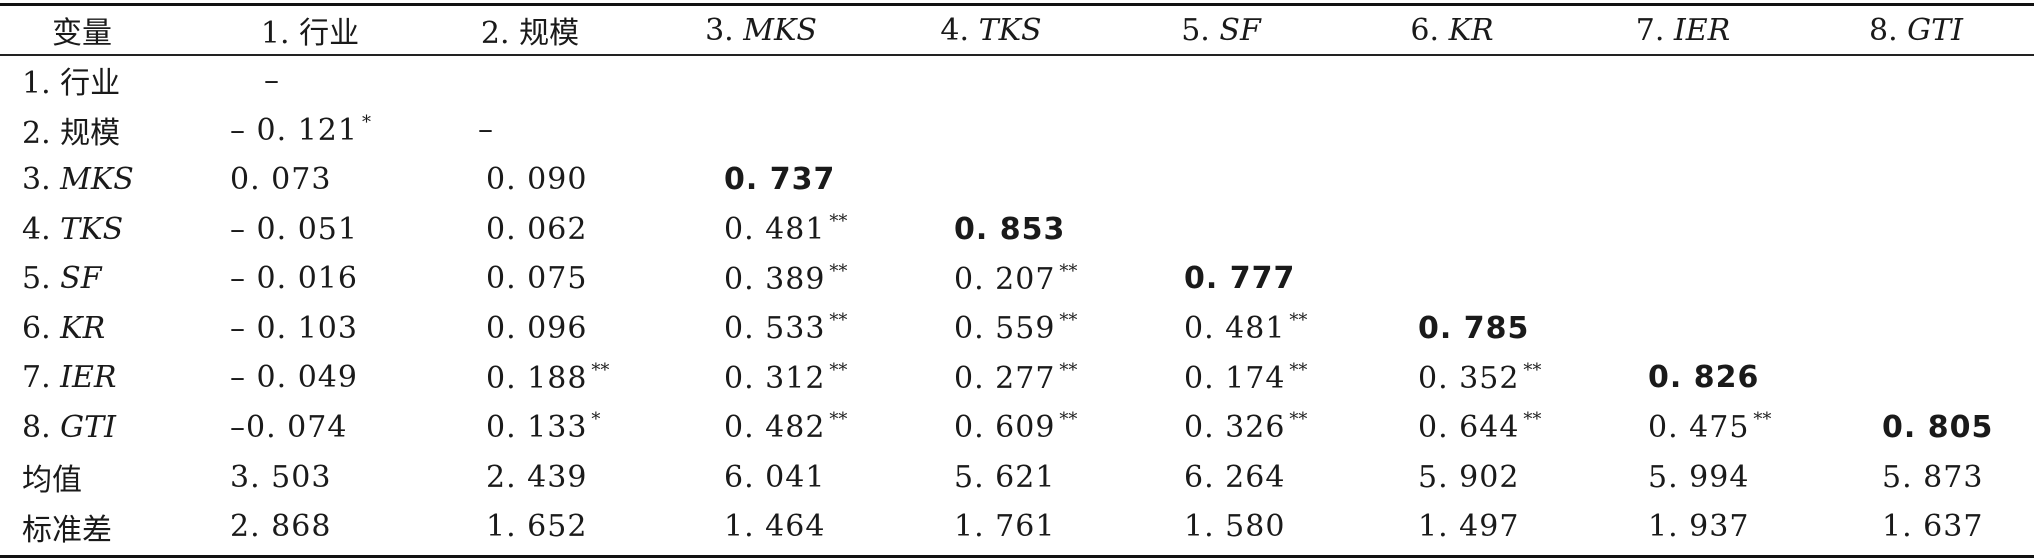  I want to click on row-label-name: 均值, so click(52, 481).